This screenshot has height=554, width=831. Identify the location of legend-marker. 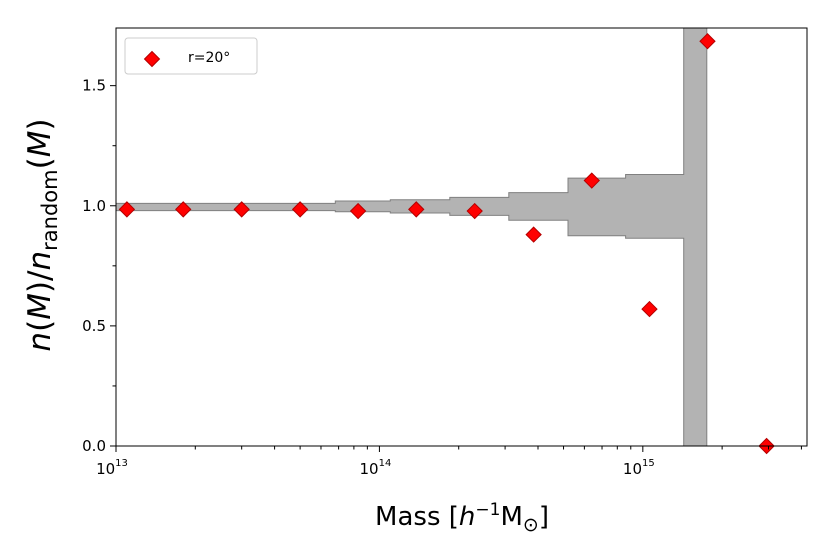
(152, 59).